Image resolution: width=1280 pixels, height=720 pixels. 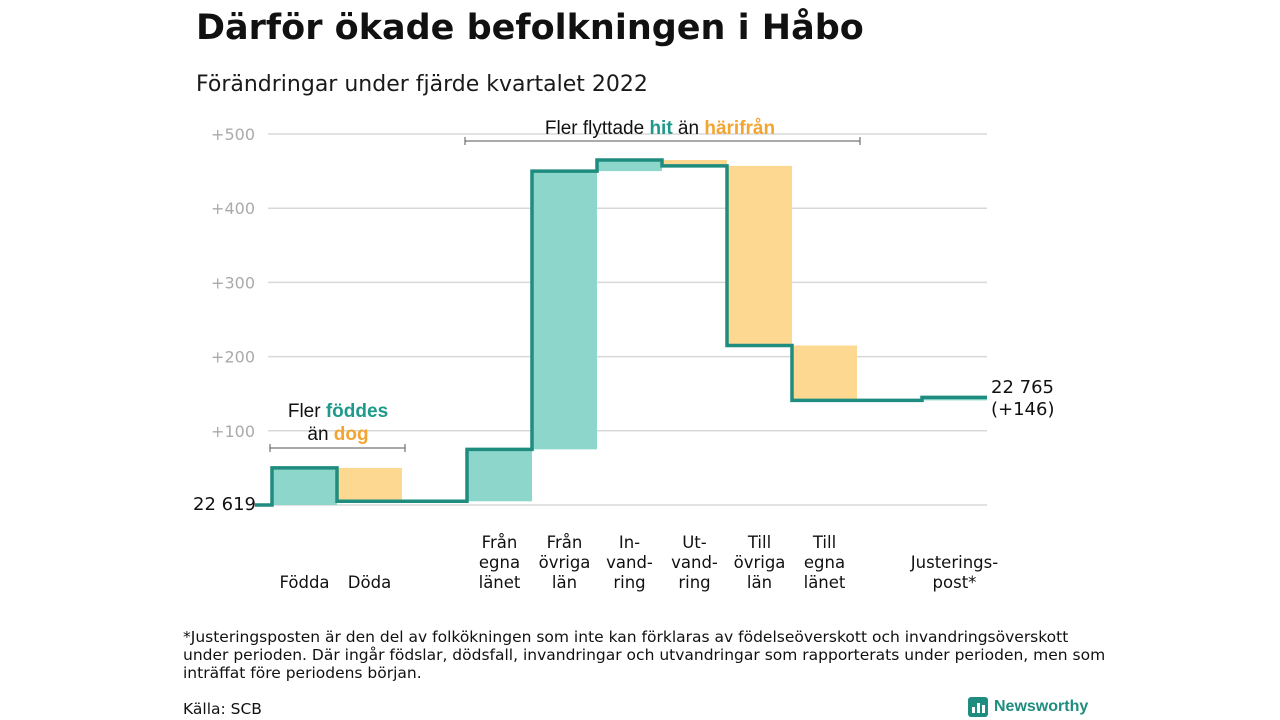 What do you see at coordinates (351, 434) in the screenshot?
I see `annotation-left-negative: dog` at bounding box center [351, 434].